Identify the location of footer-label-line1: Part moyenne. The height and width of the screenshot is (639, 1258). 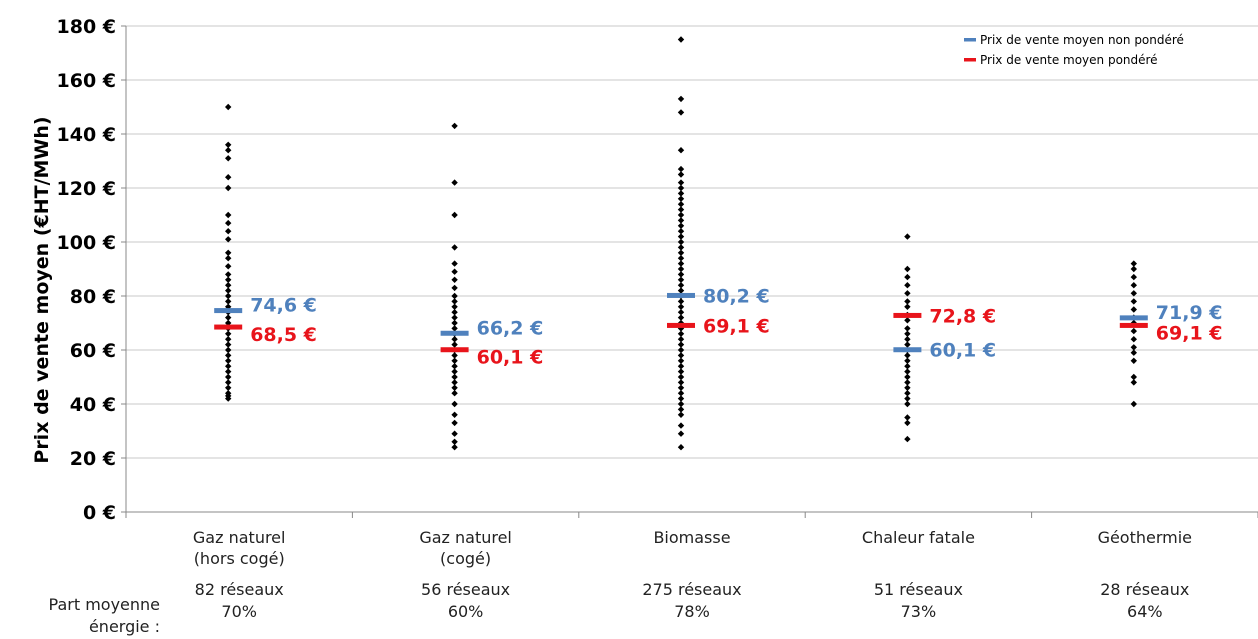
(104, 604).